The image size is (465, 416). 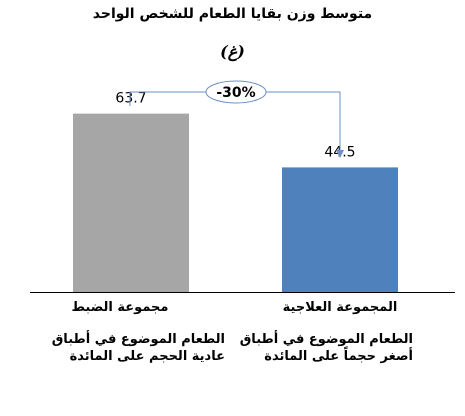 I want to click on description-line: أصغر حجماً على المائدة, so click(x=338, y=356).